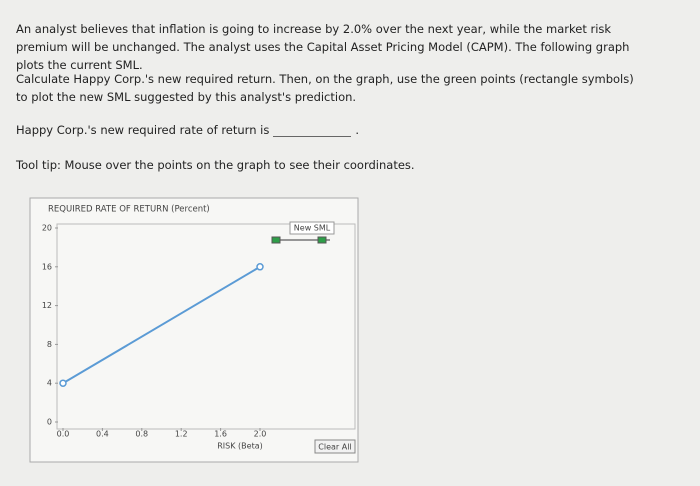 The width and height of the screenshot is (700, 486). I want to click on legend-box, so click(312, 228).